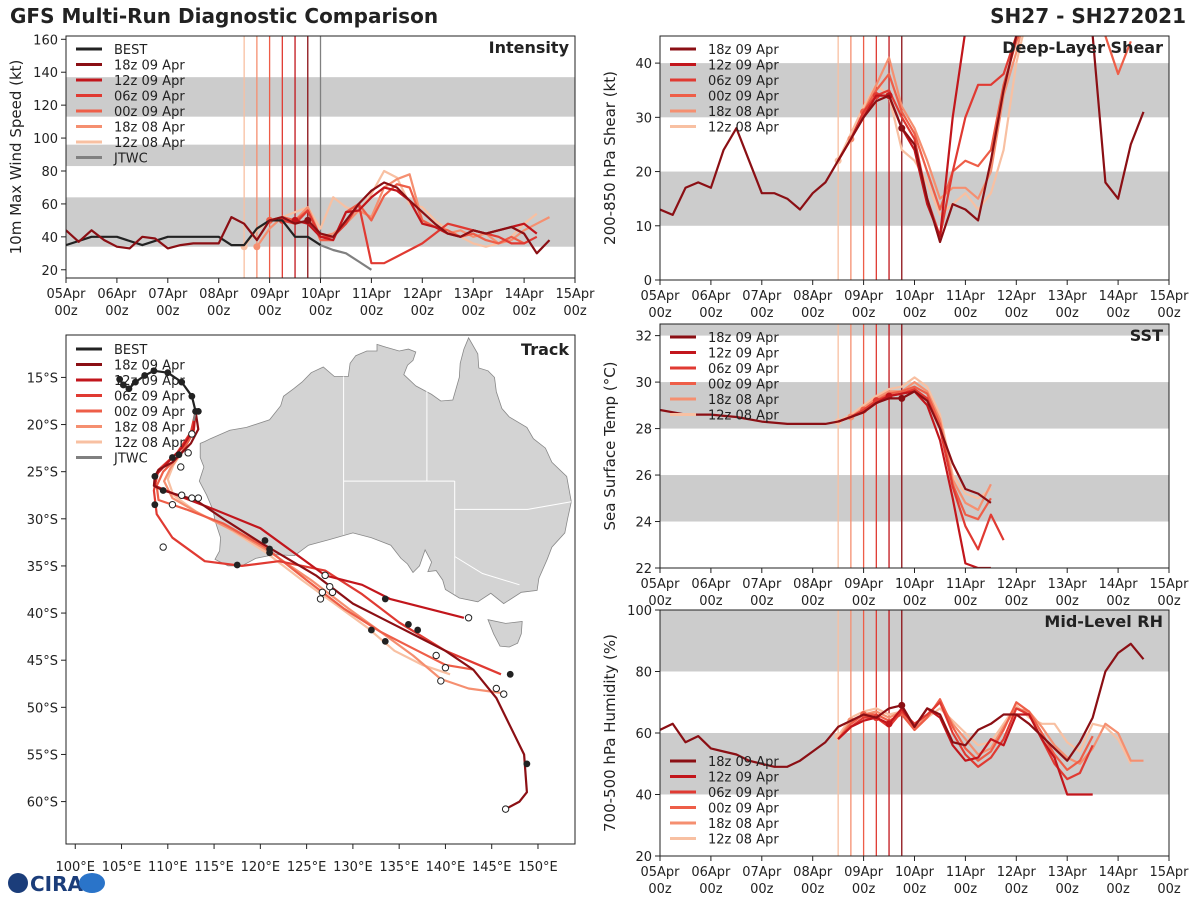 Image resolution: width=1200 pixels, height=900 pixels. I want to click on y-axis-label: 10m Max Wind Speed (kt), so click(16, 157).